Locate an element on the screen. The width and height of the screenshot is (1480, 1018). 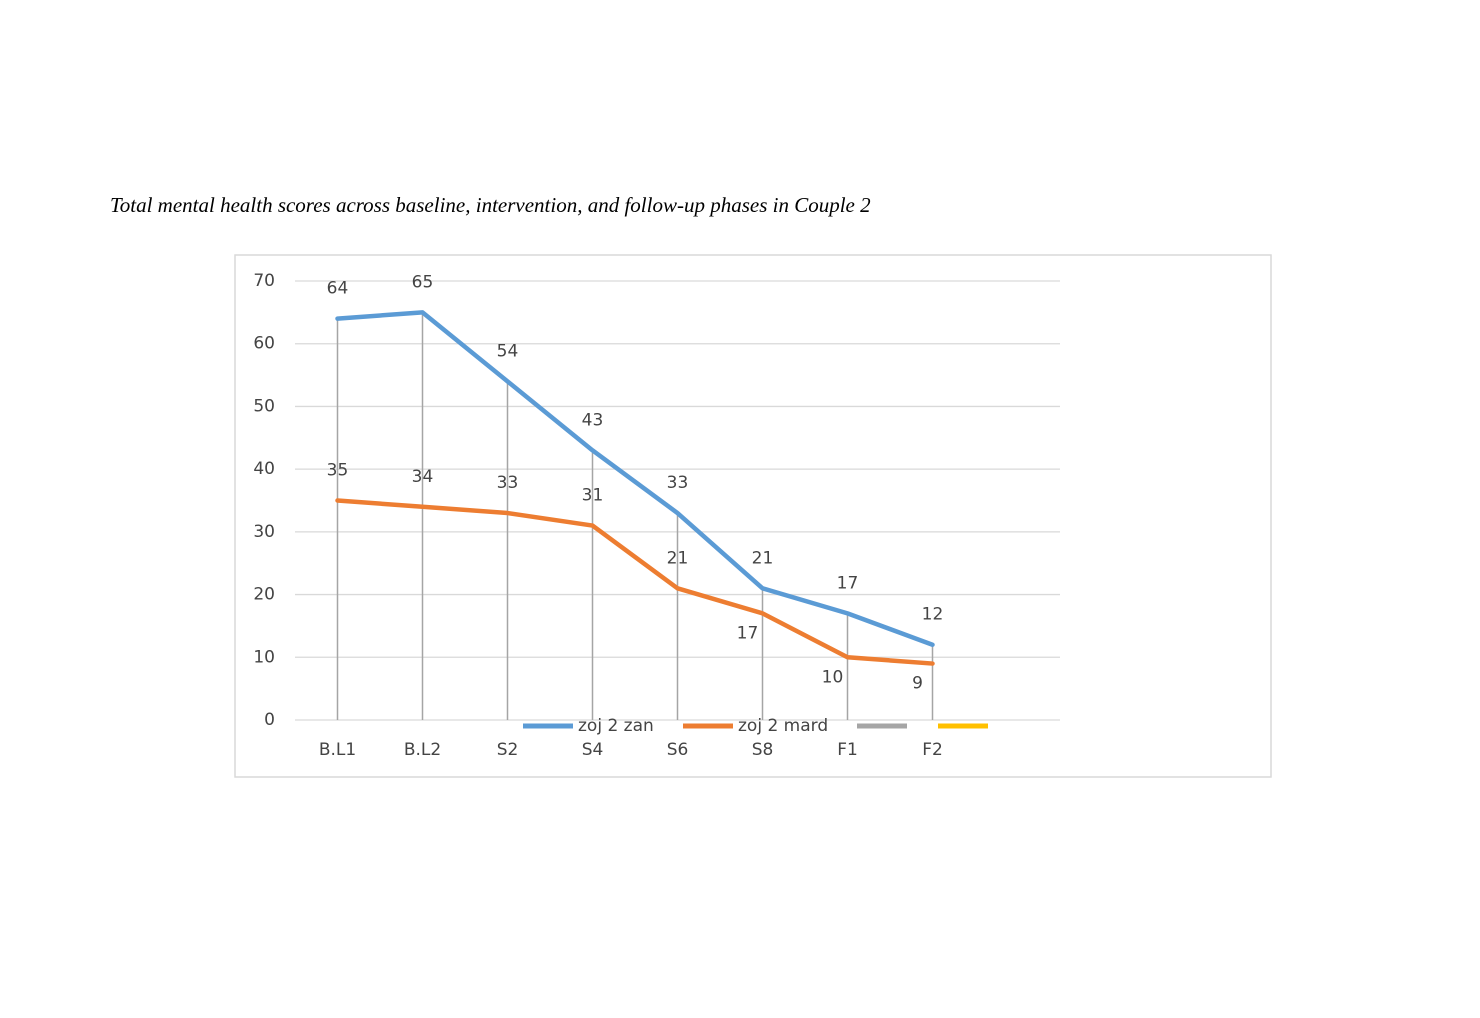
data-label: 34 is located at coordinates (423, 477).